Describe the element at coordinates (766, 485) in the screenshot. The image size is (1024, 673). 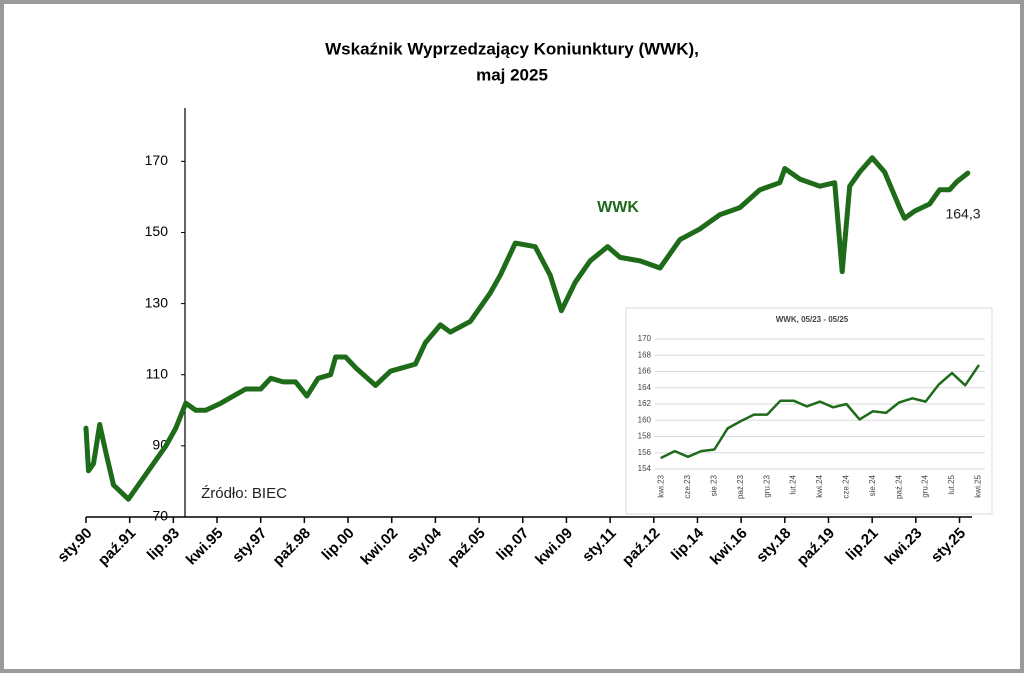
I see `inset-x-tick-label: gru.23` at that location.